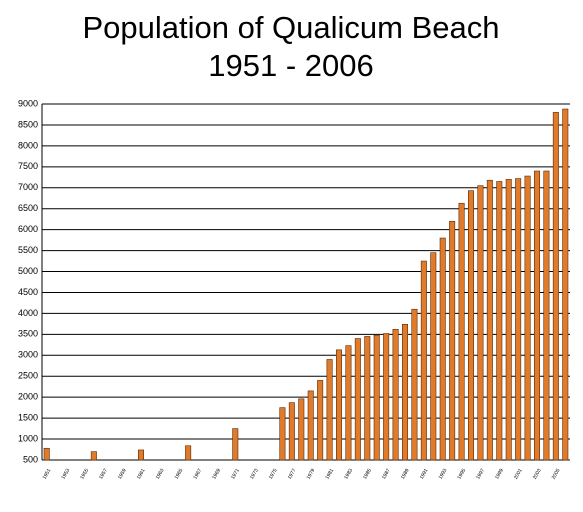  I want to click on y-tick-label: 5000, so click(28, 271).